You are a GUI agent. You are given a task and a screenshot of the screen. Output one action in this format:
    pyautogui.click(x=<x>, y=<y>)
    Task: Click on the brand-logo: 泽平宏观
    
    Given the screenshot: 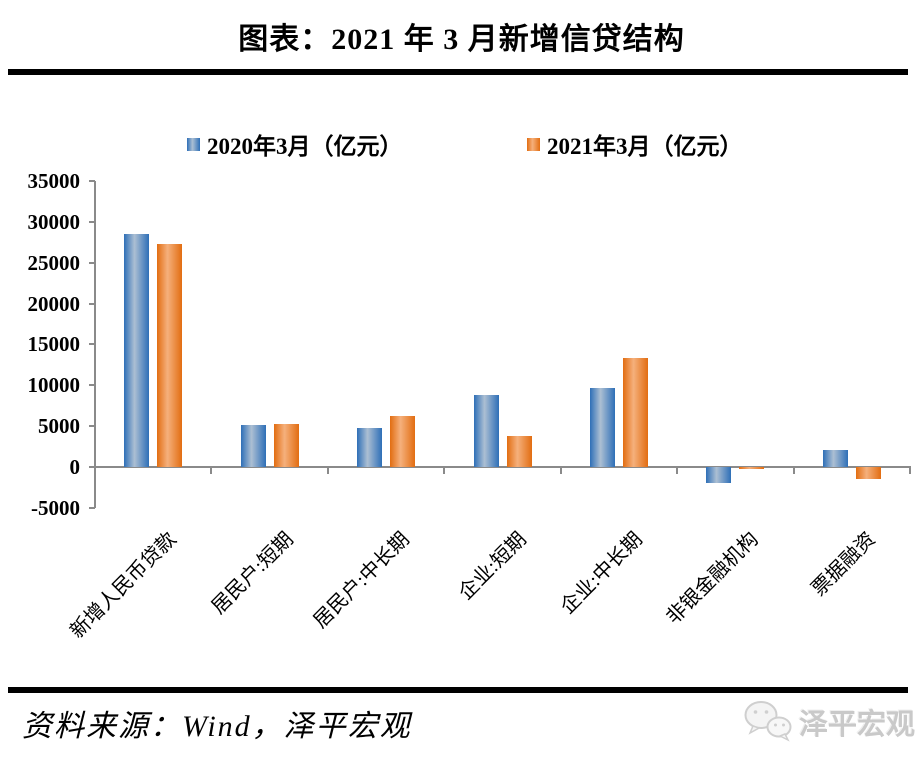 What is the action you would take?
    pyautogui.click(x=829, y=722)
    